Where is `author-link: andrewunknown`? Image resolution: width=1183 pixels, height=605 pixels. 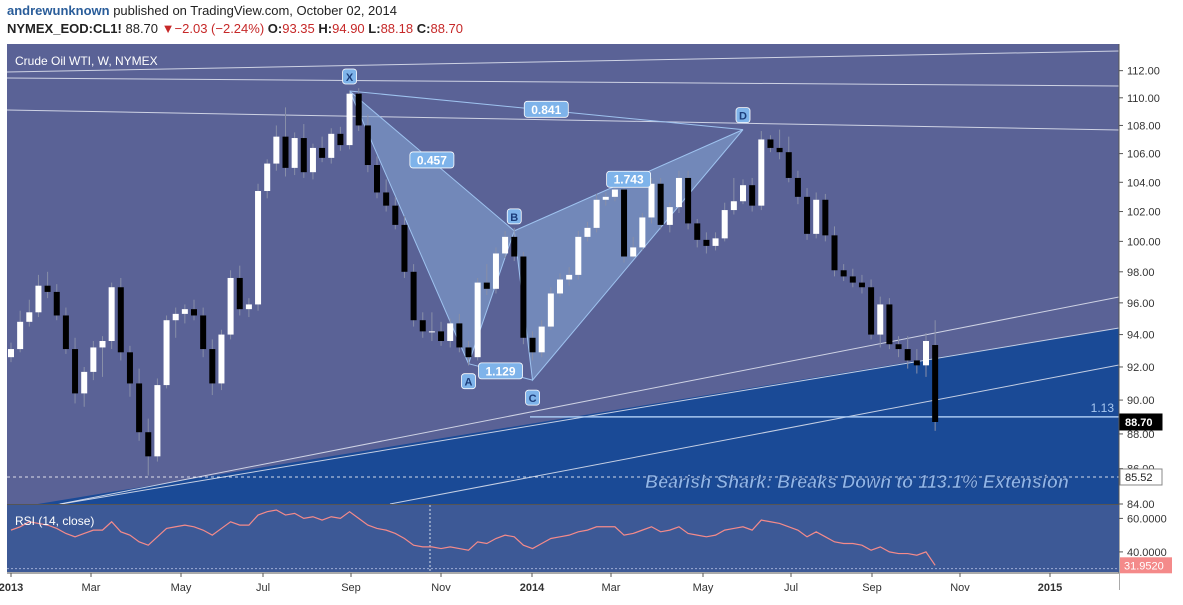
author-link: andrewunknown is located at coordinates (58, 10).